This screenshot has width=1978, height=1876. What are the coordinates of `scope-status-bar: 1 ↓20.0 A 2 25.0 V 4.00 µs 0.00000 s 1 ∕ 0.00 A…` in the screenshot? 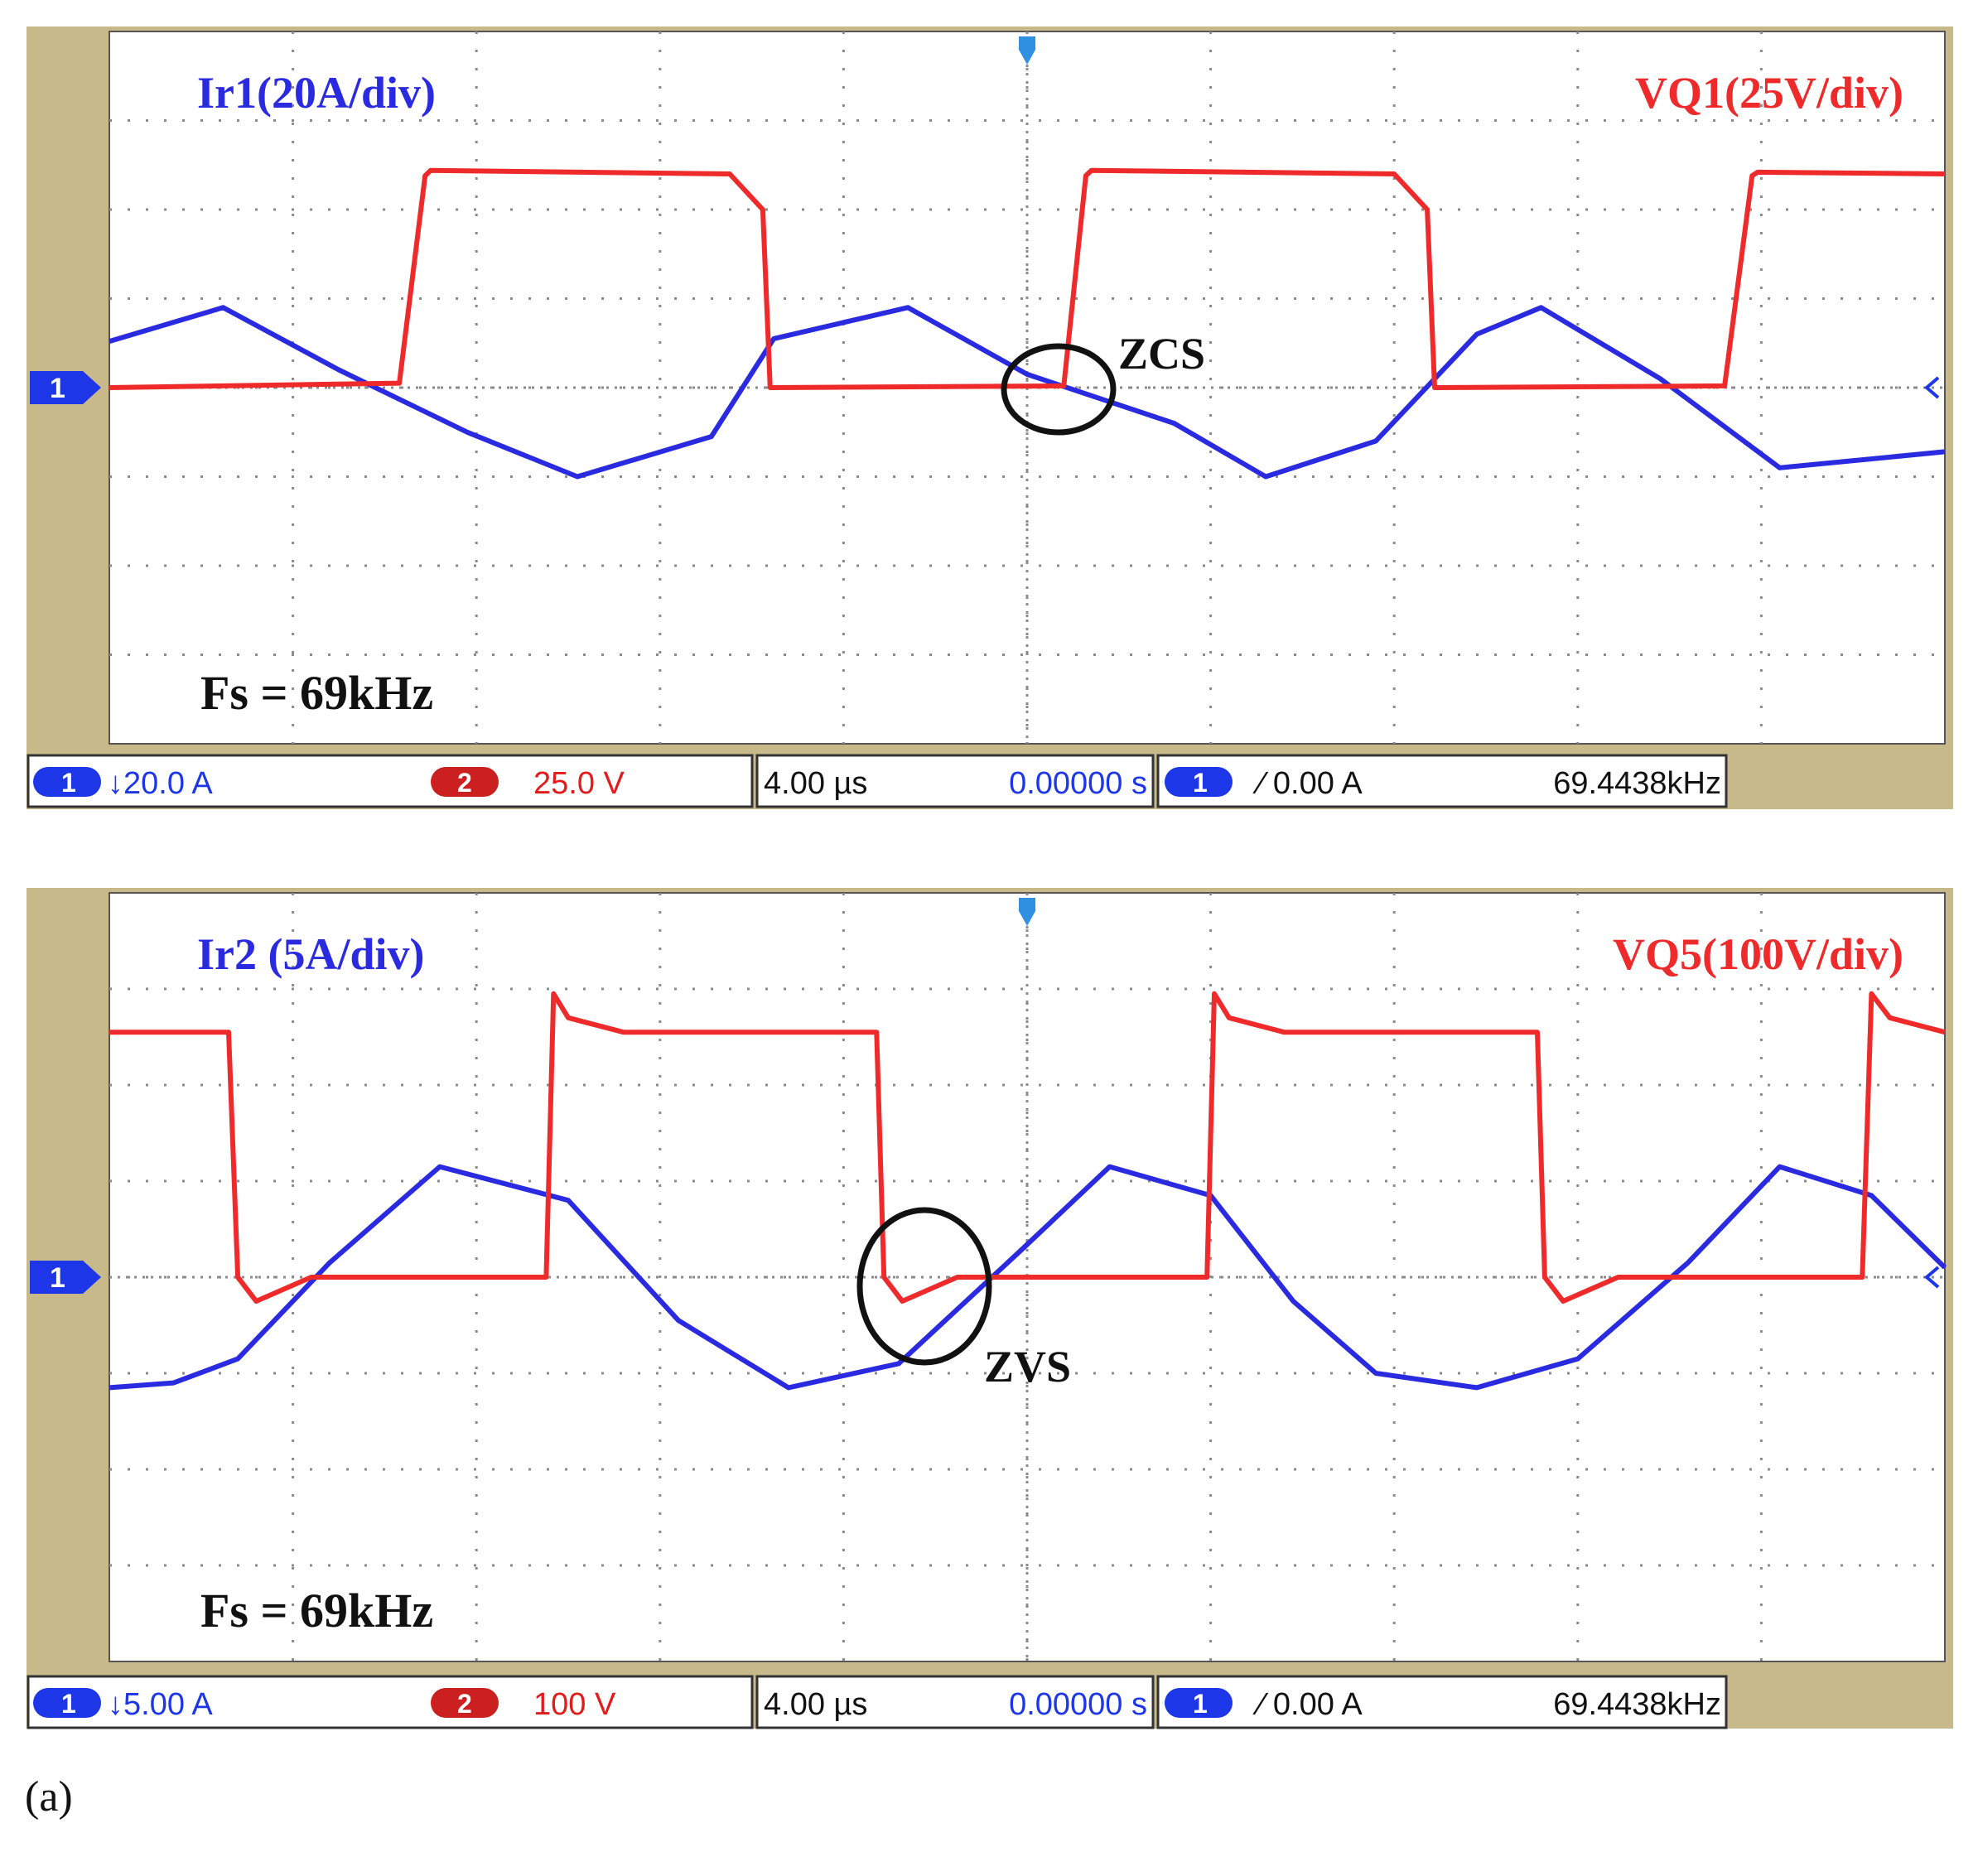 It's located at (878, 781).